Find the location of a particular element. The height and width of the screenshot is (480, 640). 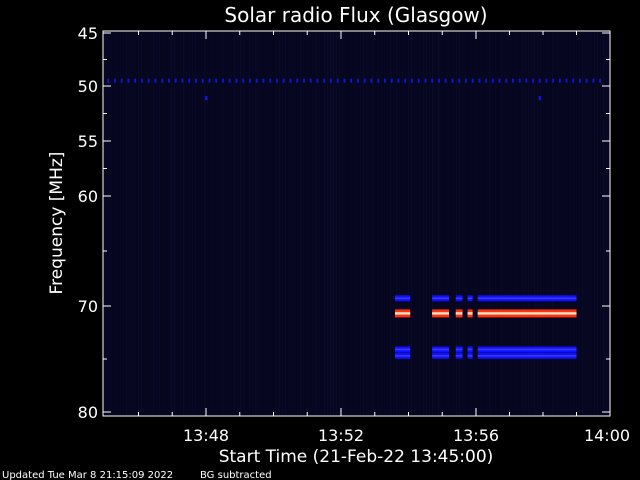

y-axis-label: Frequency [MHz] is located at coordinates (57, 223).